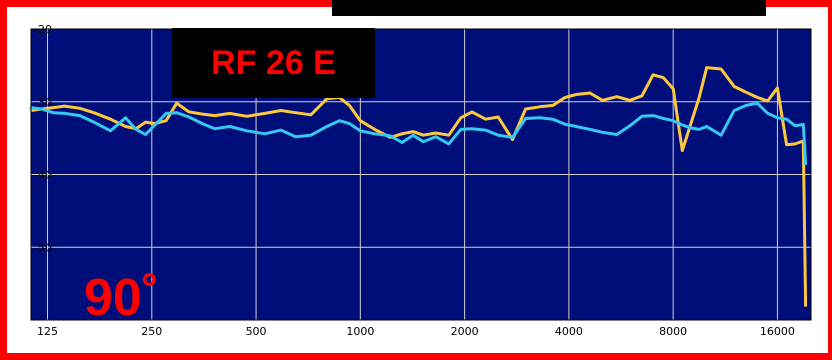 The width and height of the screenshot is (832, 360). I want to click on y-tick-label: -20, so click(43, 29).